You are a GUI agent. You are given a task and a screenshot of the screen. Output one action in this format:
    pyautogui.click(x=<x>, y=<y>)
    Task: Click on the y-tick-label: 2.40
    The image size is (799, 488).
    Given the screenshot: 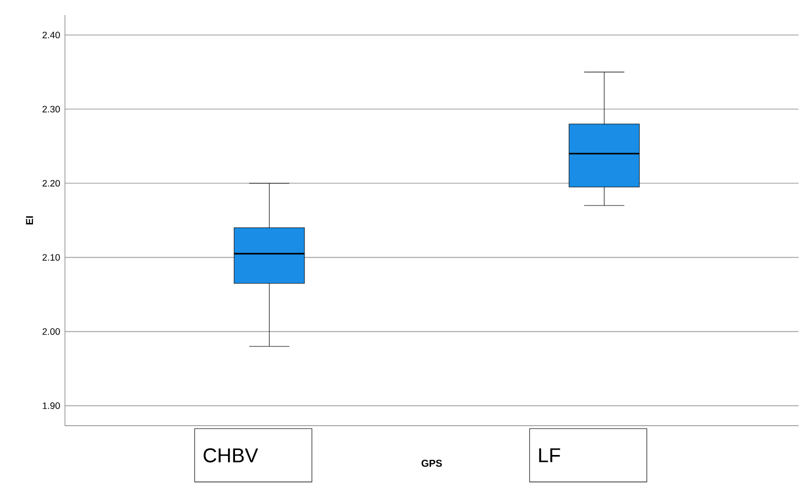 What is the action you would take?
    pyautogui.click(x=51, y=35)
    